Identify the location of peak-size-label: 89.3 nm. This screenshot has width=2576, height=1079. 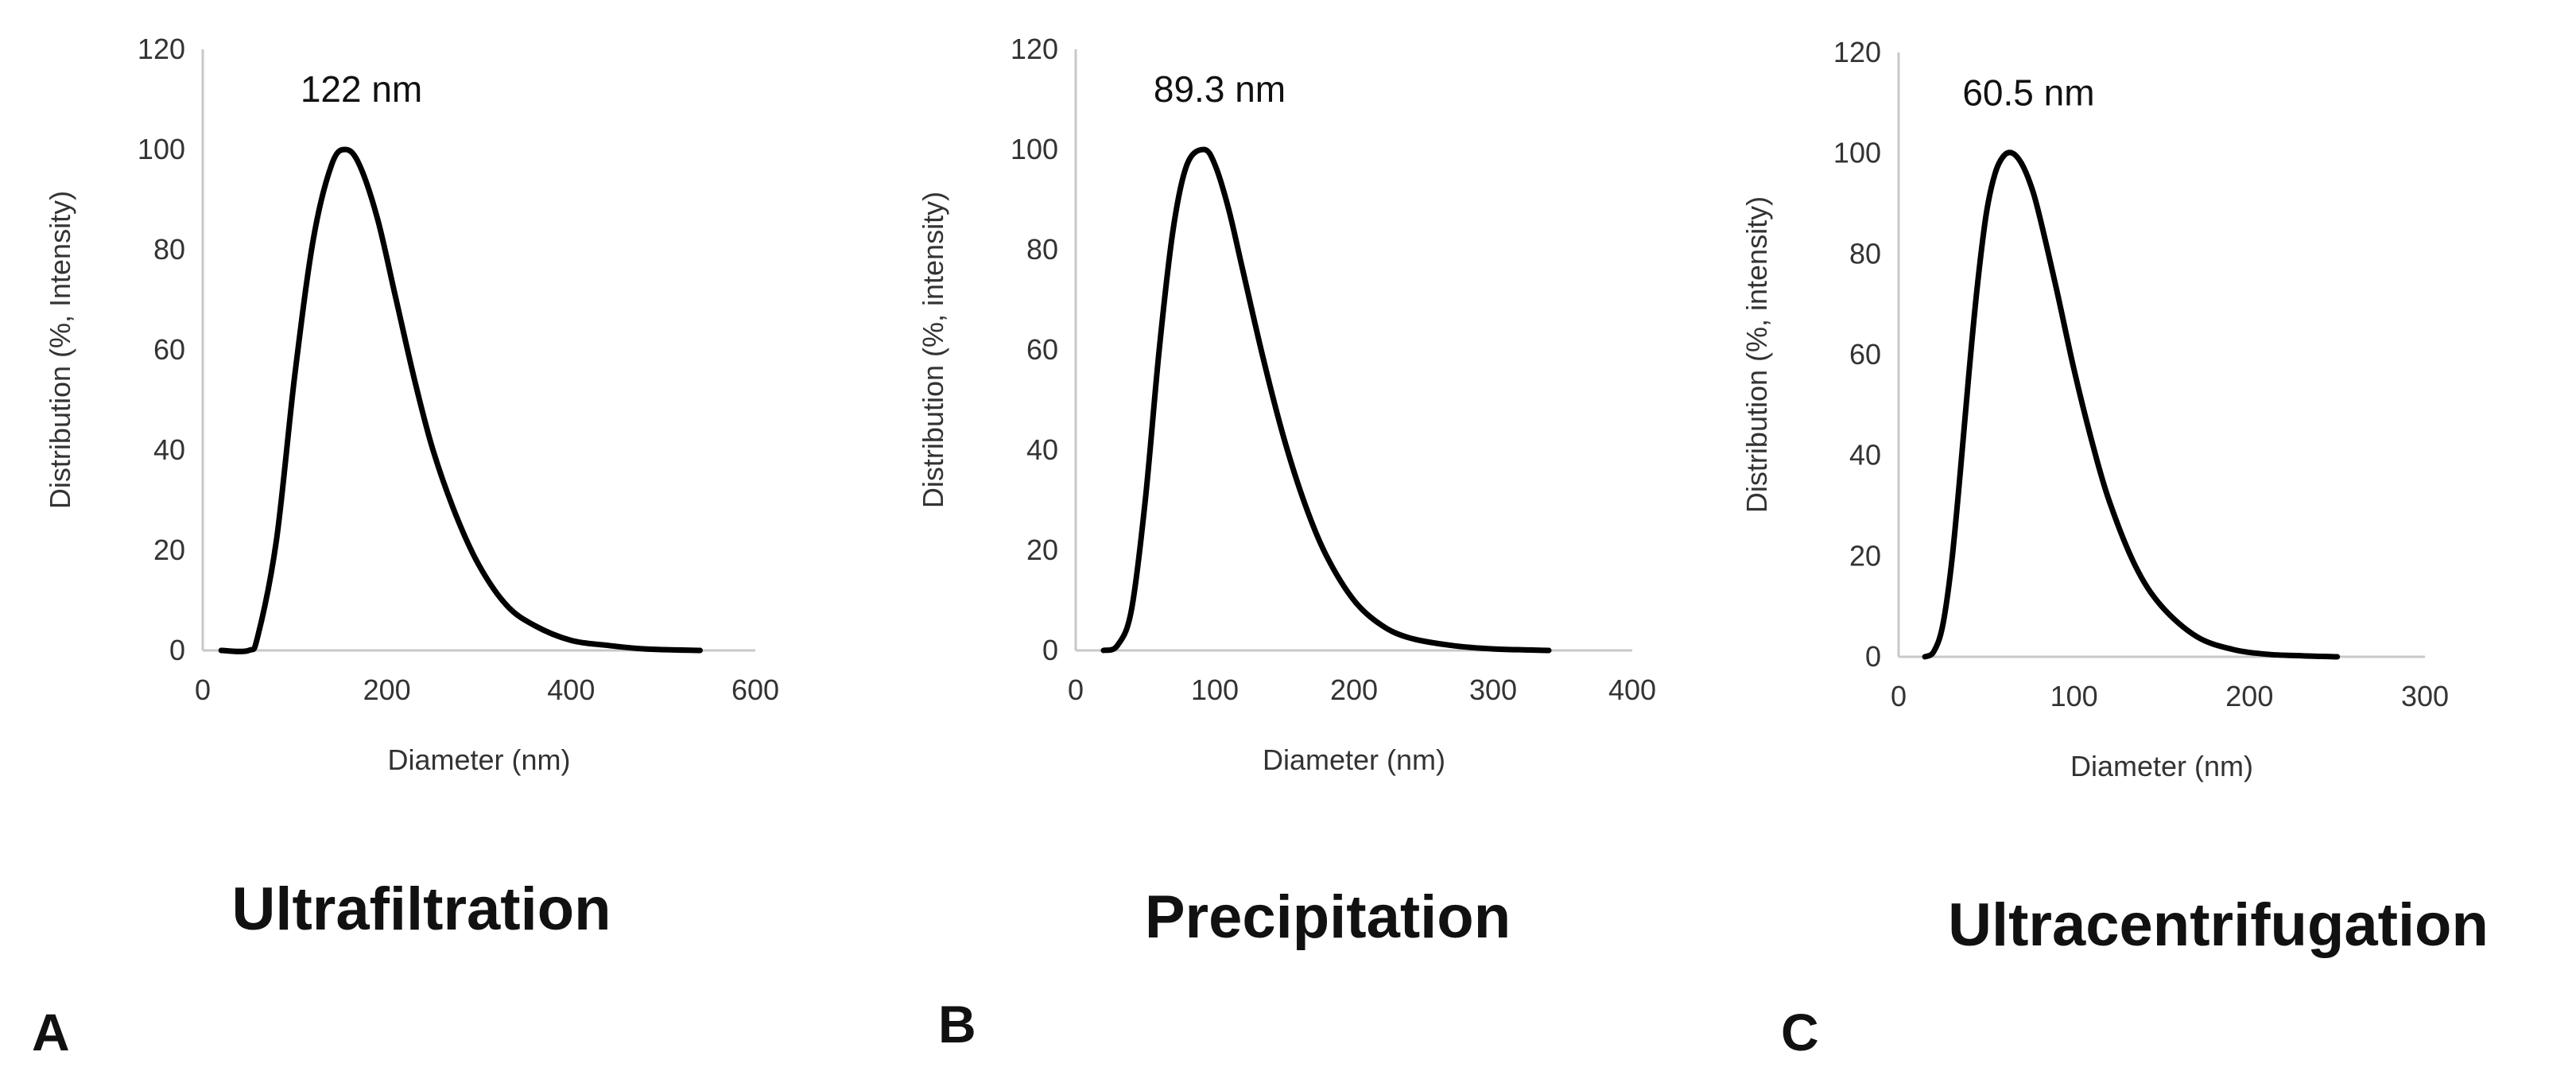
(1220, 89).